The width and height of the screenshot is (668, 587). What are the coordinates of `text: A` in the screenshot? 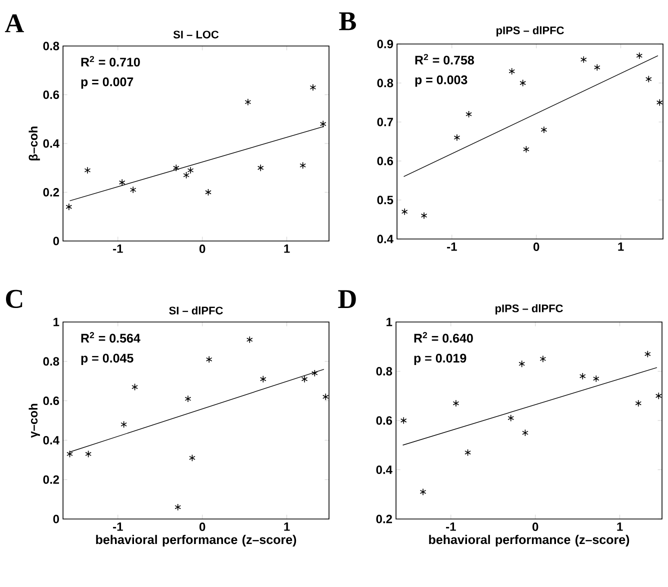 It's located at (14, 23).